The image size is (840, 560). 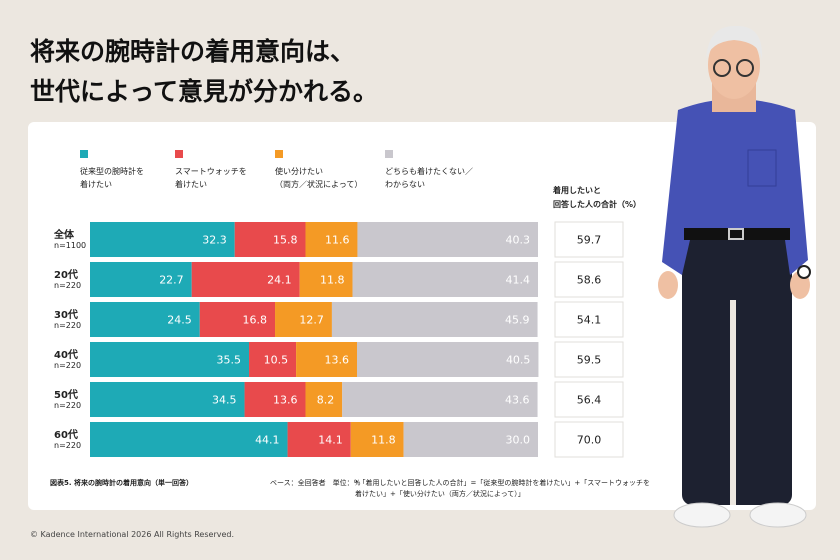 I want to click on total-value: 56.4, so click(x=589, y=400).